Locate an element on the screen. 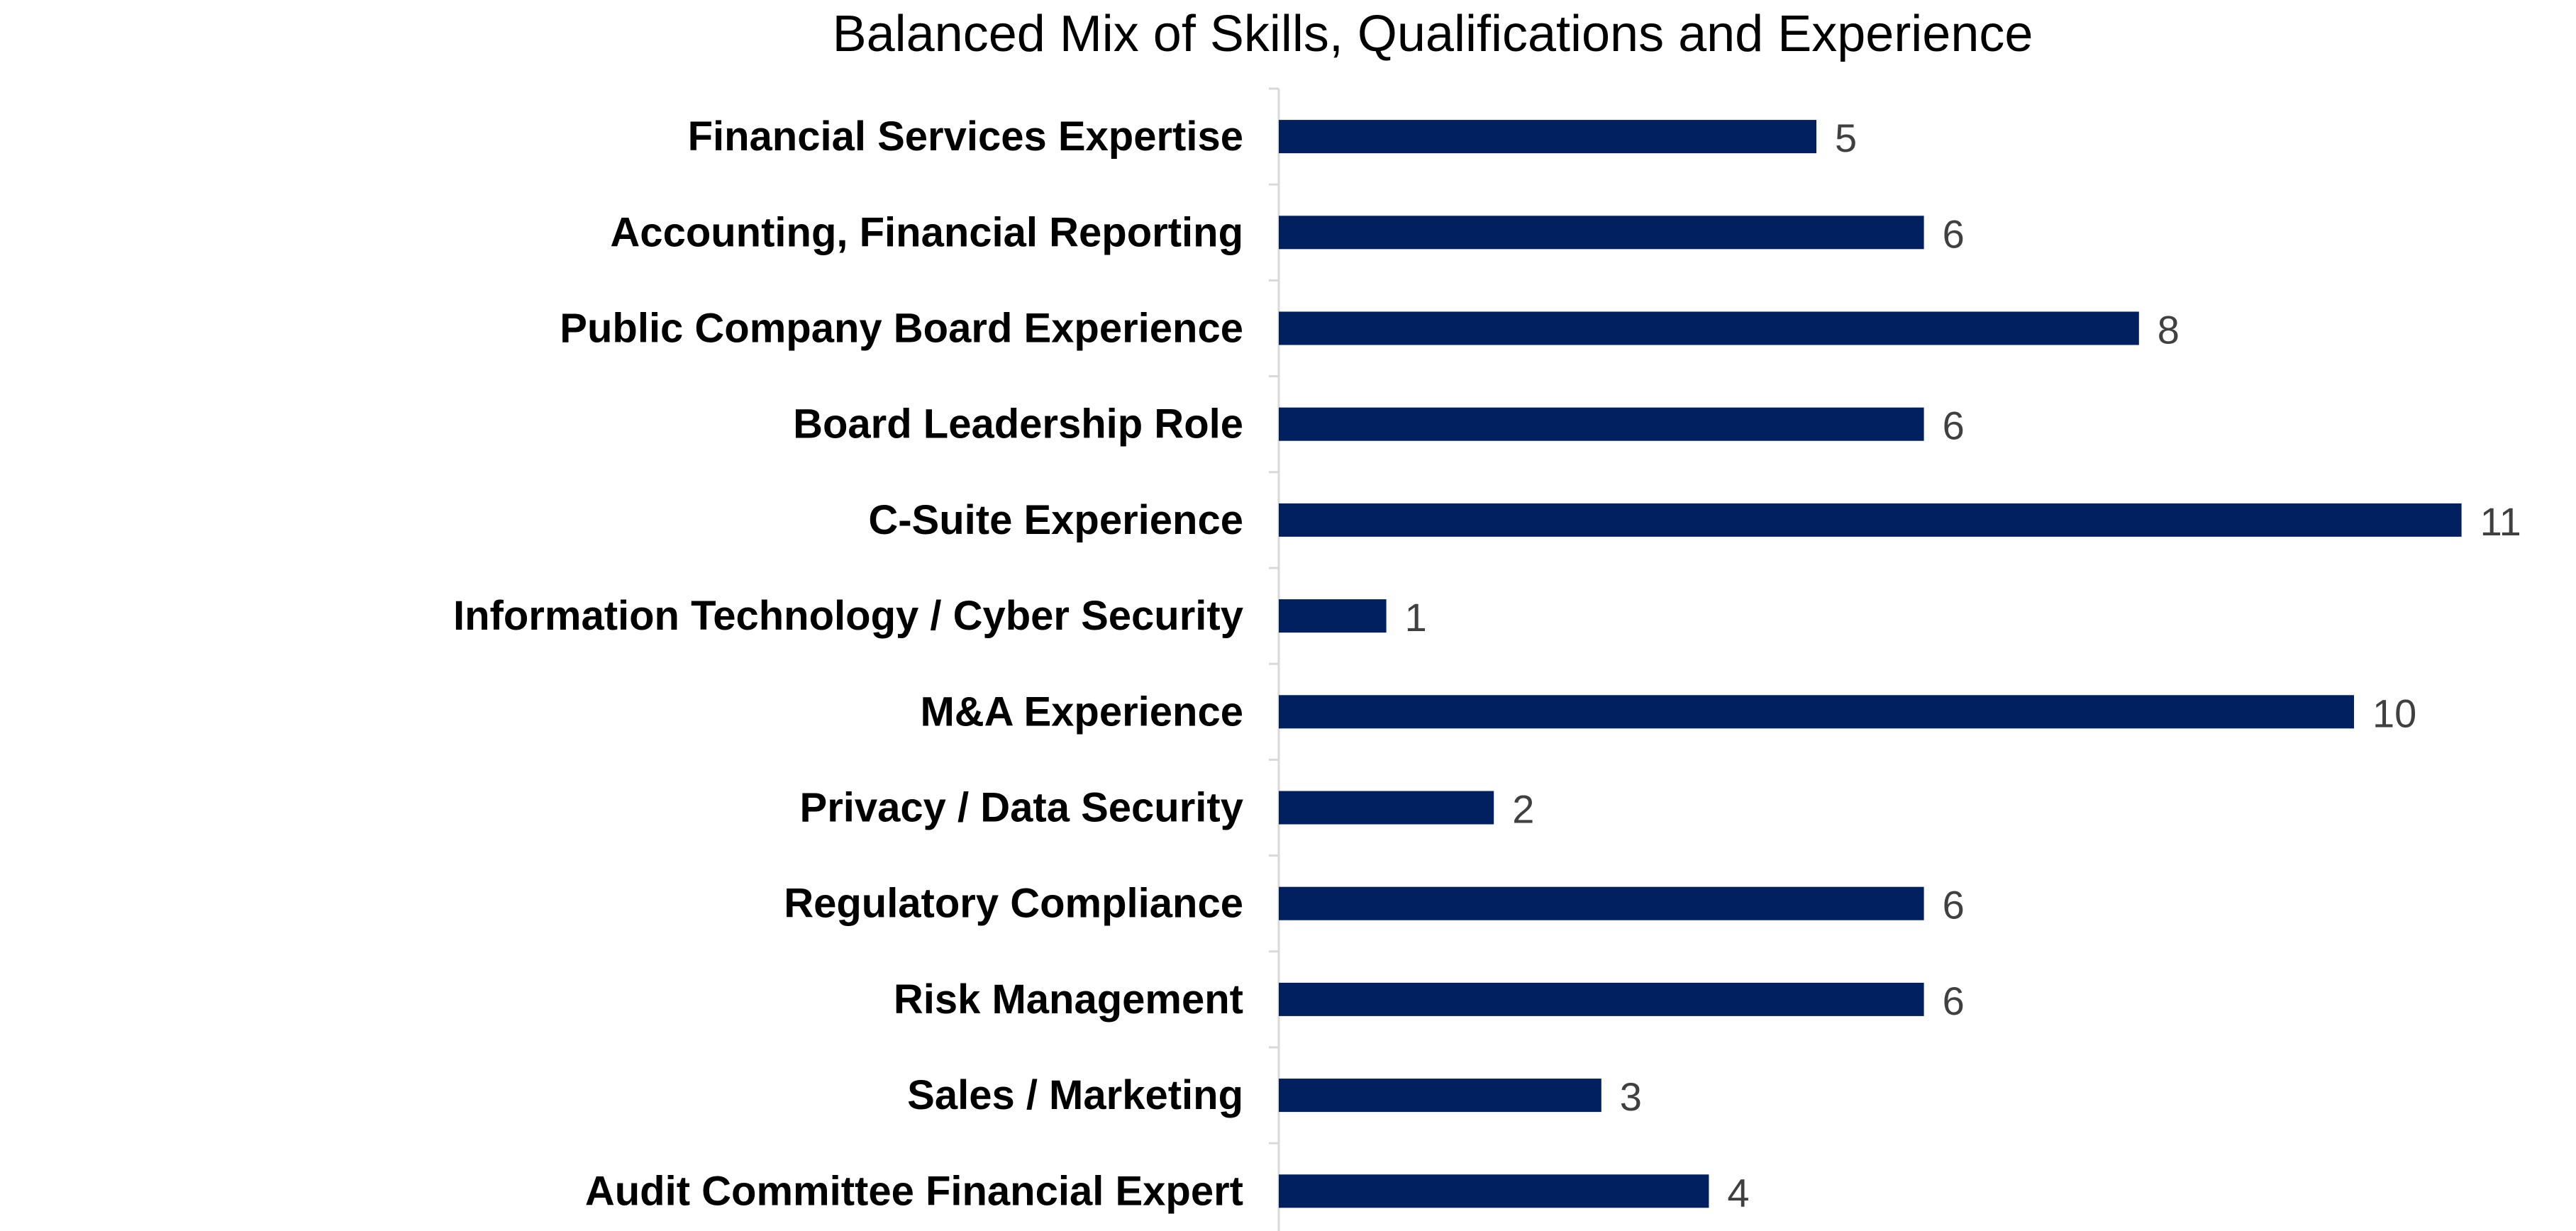 This screenshot has height=1231, width=2576. category-label: Board Leadership Role is located at coordinates (1018, 424).